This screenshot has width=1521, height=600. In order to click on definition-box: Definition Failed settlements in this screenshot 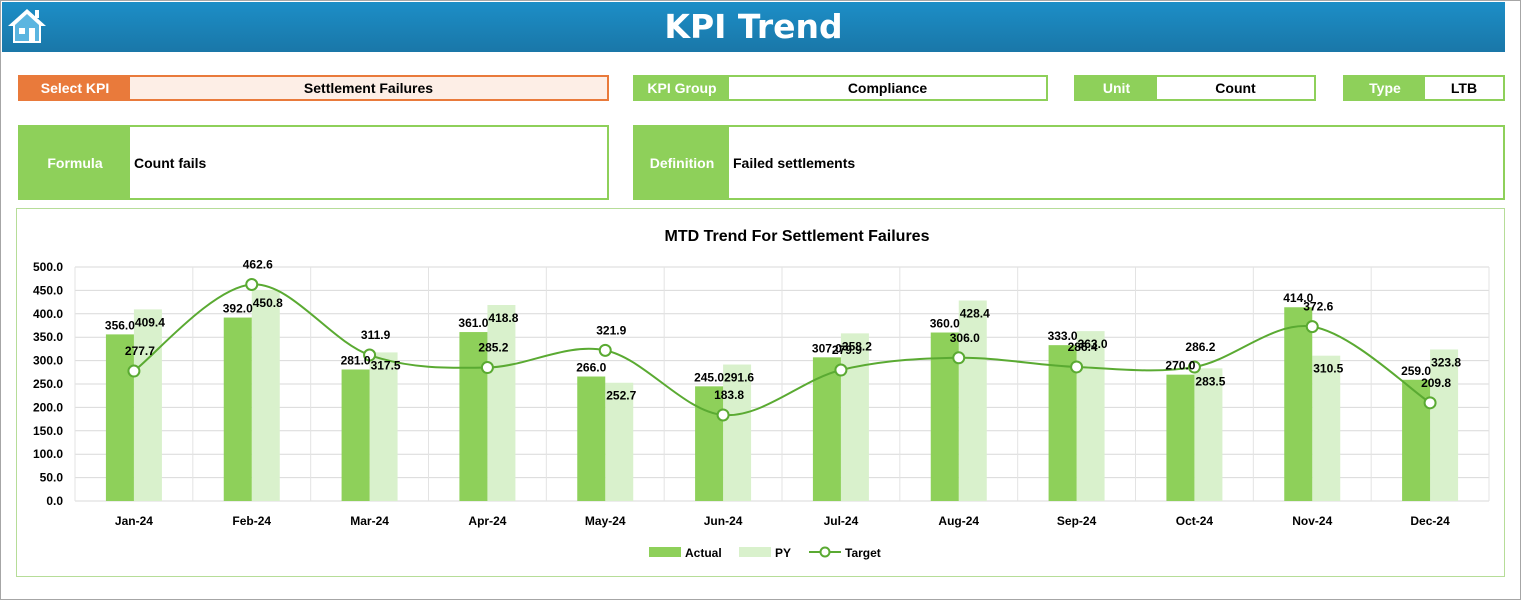, I will do `click(1069, 162)`.